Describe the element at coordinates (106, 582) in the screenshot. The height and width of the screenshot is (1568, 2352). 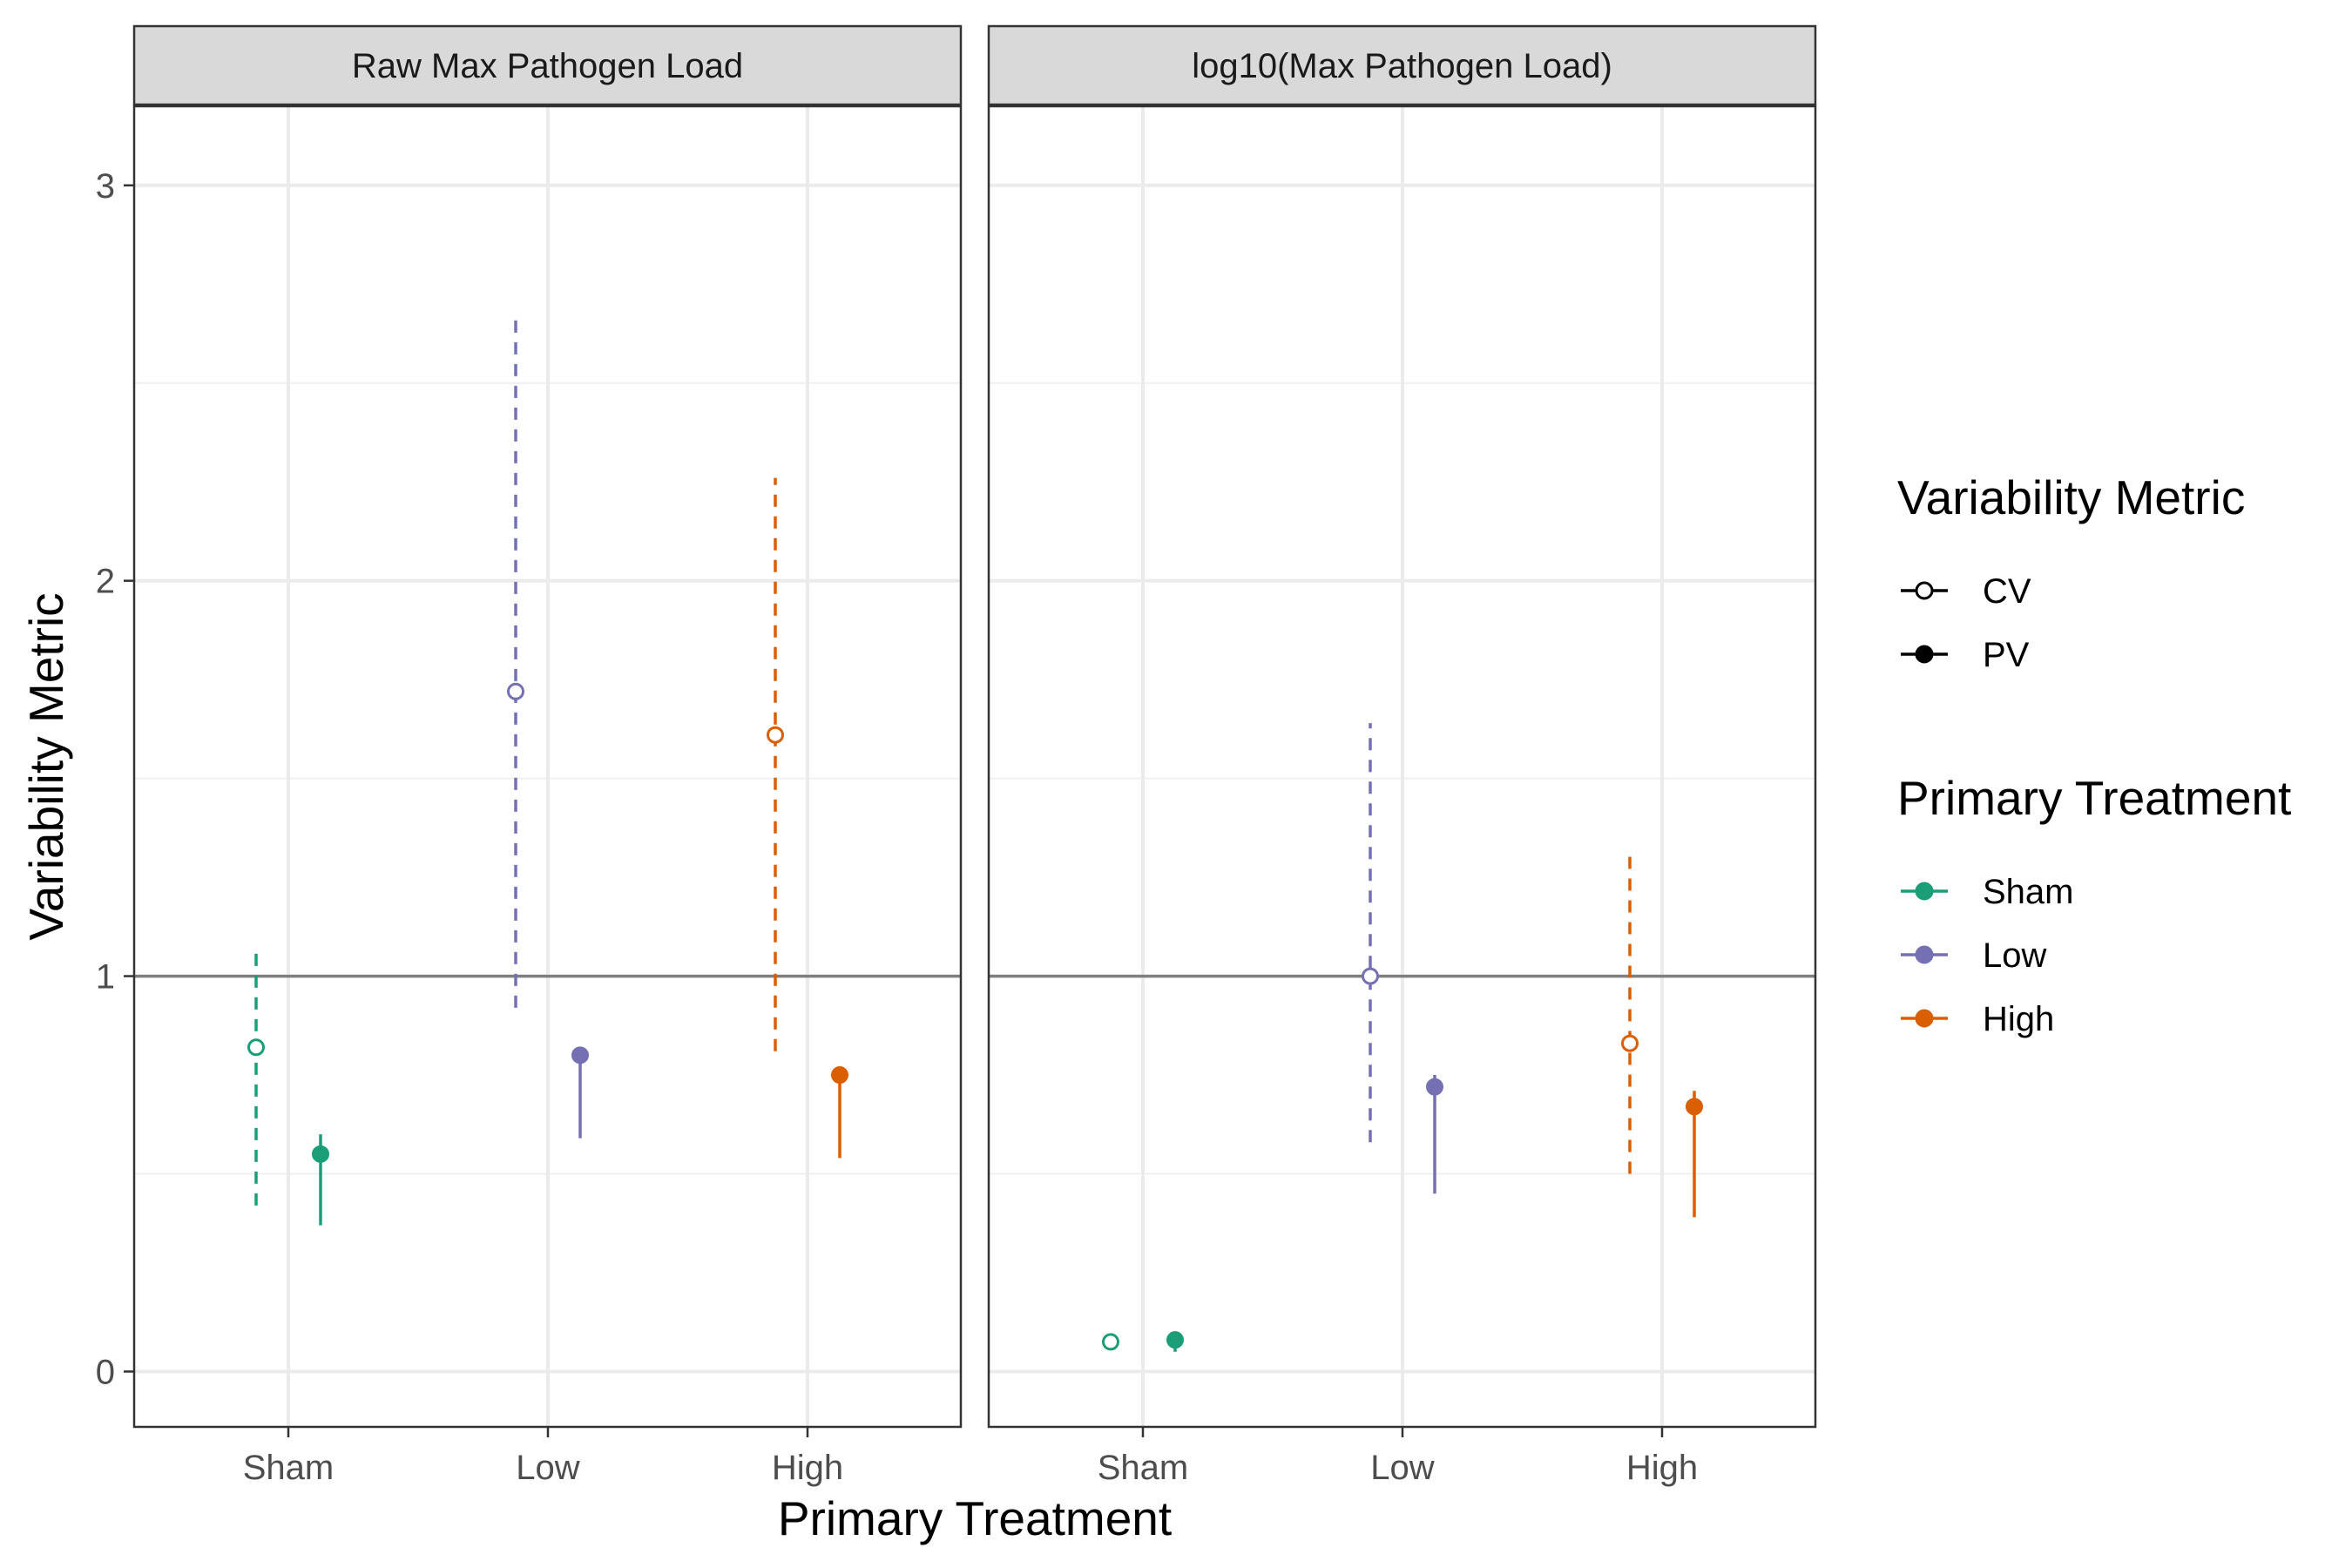
I see `y-tick-label: 2` at that location.